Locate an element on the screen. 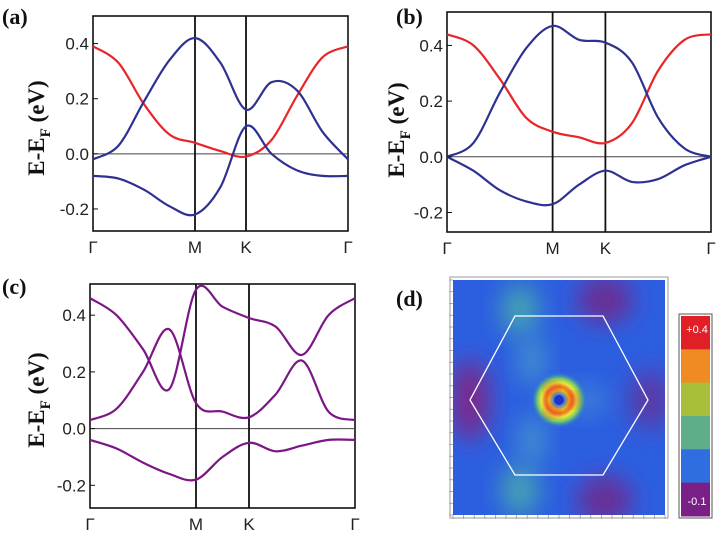 The width and height of the screenshot is (720, 540). colorbar-top-label: +0.4 is located at coordinates (697, 330).